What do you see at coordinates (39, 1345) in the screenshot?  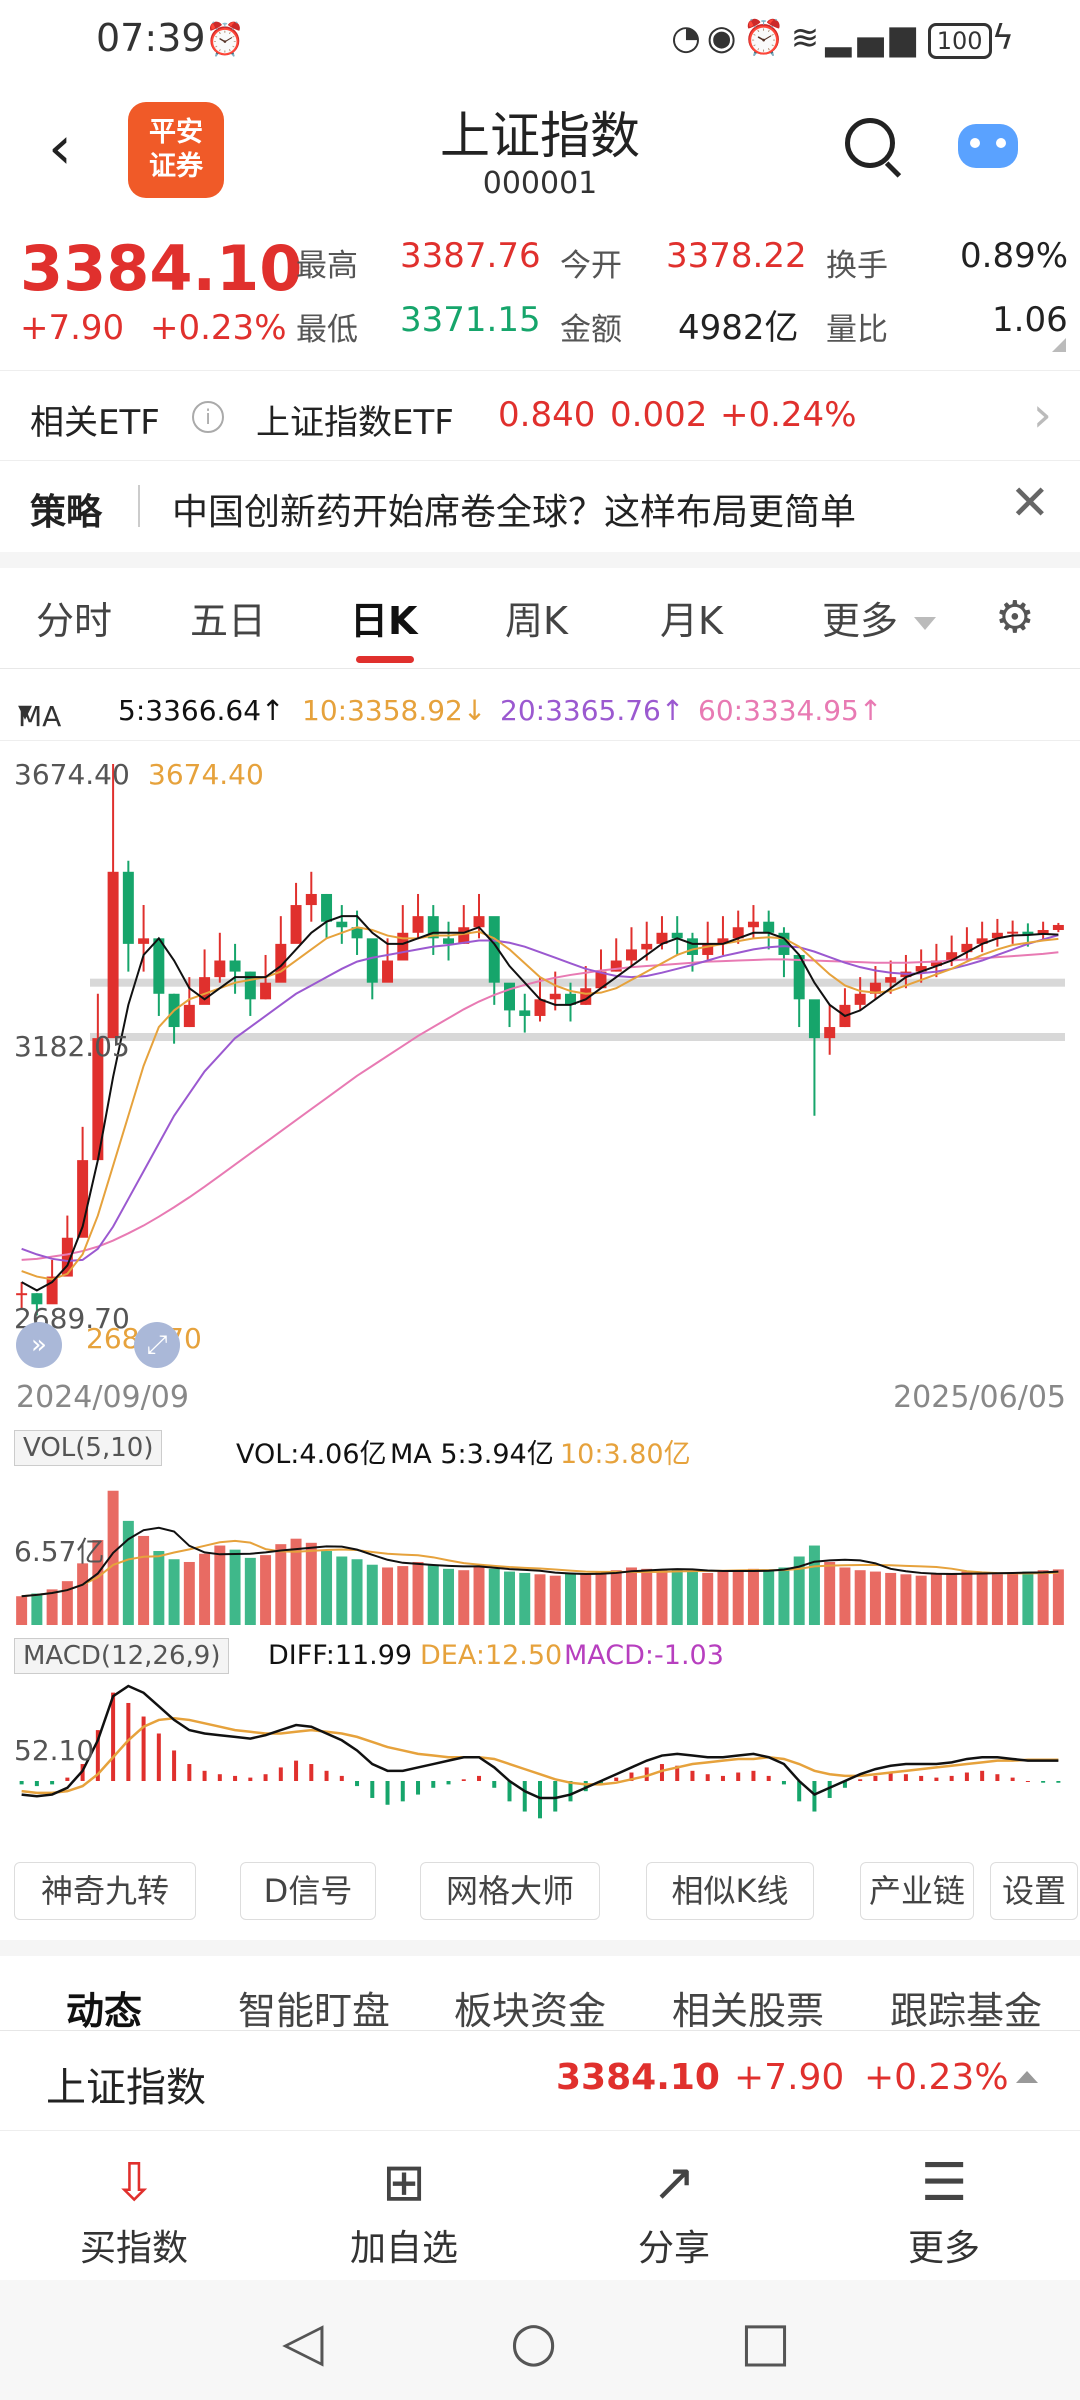 I see `collapse-icon: »` at bounding box center [39, 1345].